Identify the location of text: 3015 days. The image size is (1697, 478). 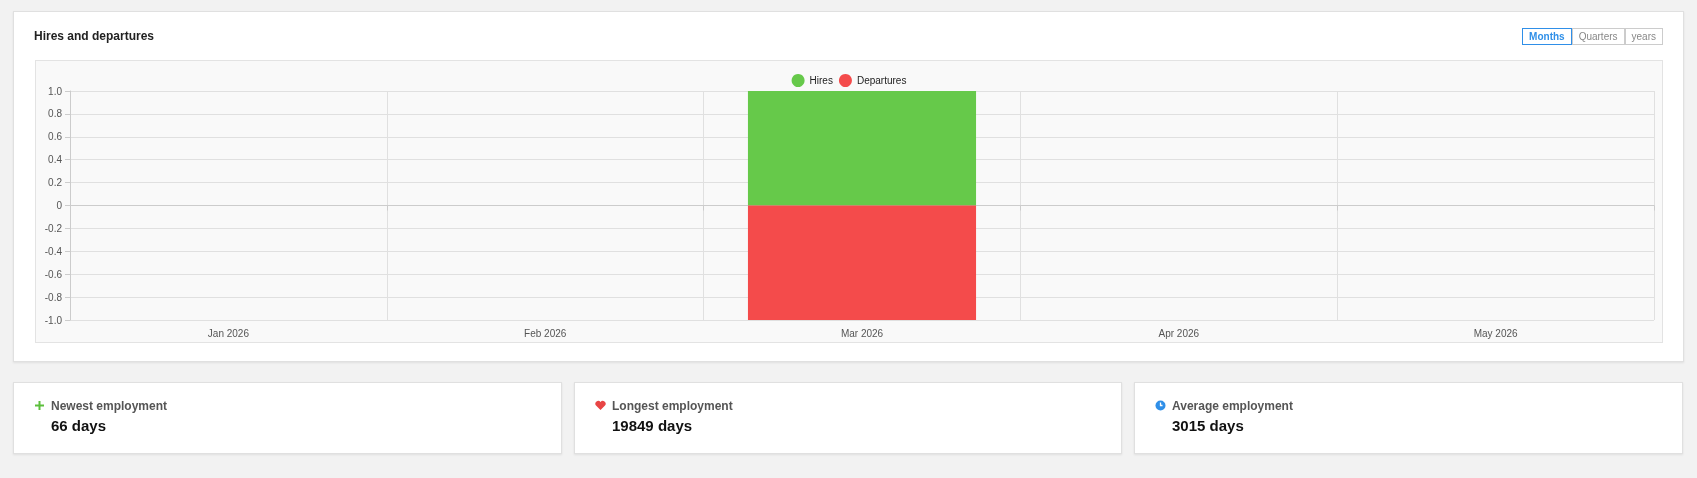
(1208, 425).